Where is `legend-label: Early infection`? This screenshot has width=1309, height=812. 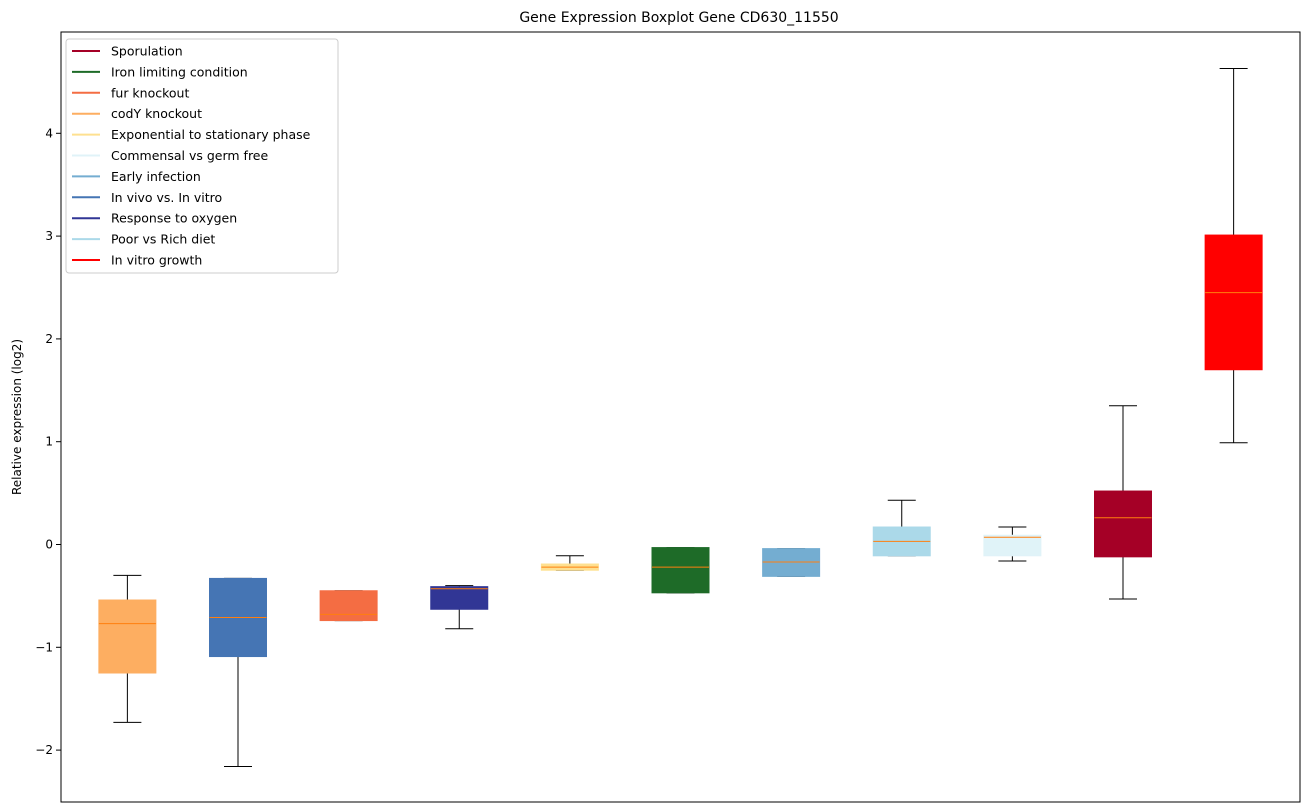
legend-label: Early infection is located at coordinates (156, 176).